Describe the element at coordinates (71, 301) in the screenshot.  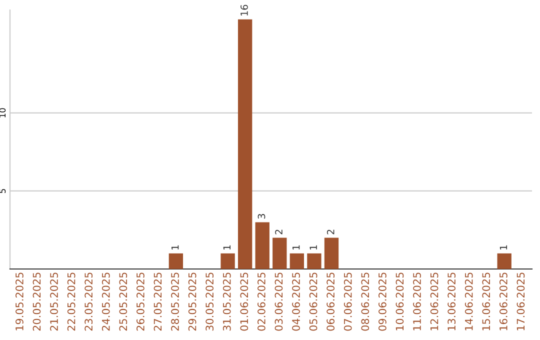
I see `x-tick-label: 22.05.2025` at that location.